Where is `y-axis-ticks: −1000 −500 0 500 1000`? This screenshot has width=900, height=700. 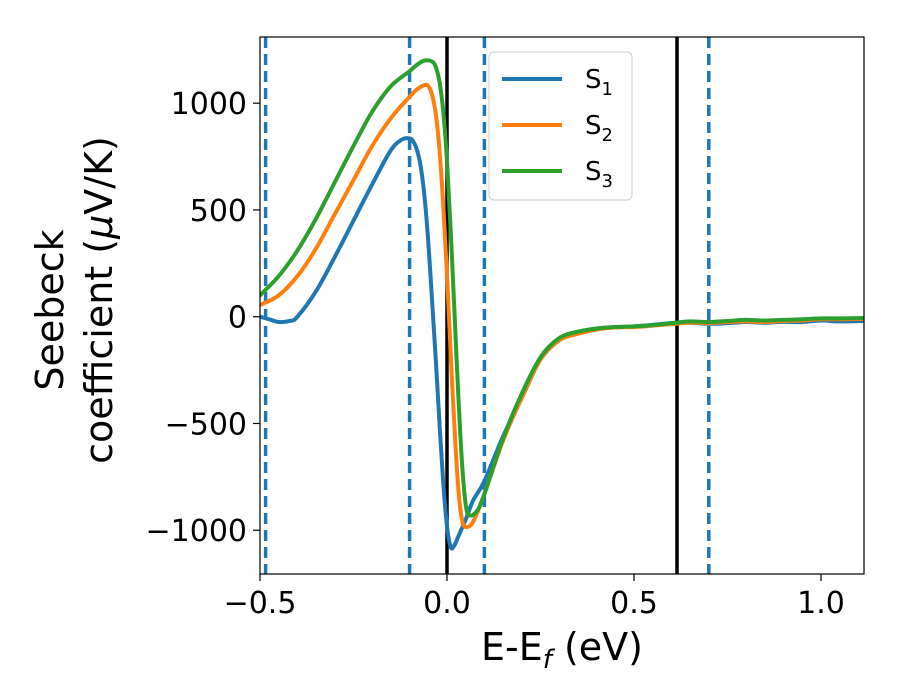
y-axis-ticks: −1000 −500 0 500 1000 is located at coordinates (203, 318).